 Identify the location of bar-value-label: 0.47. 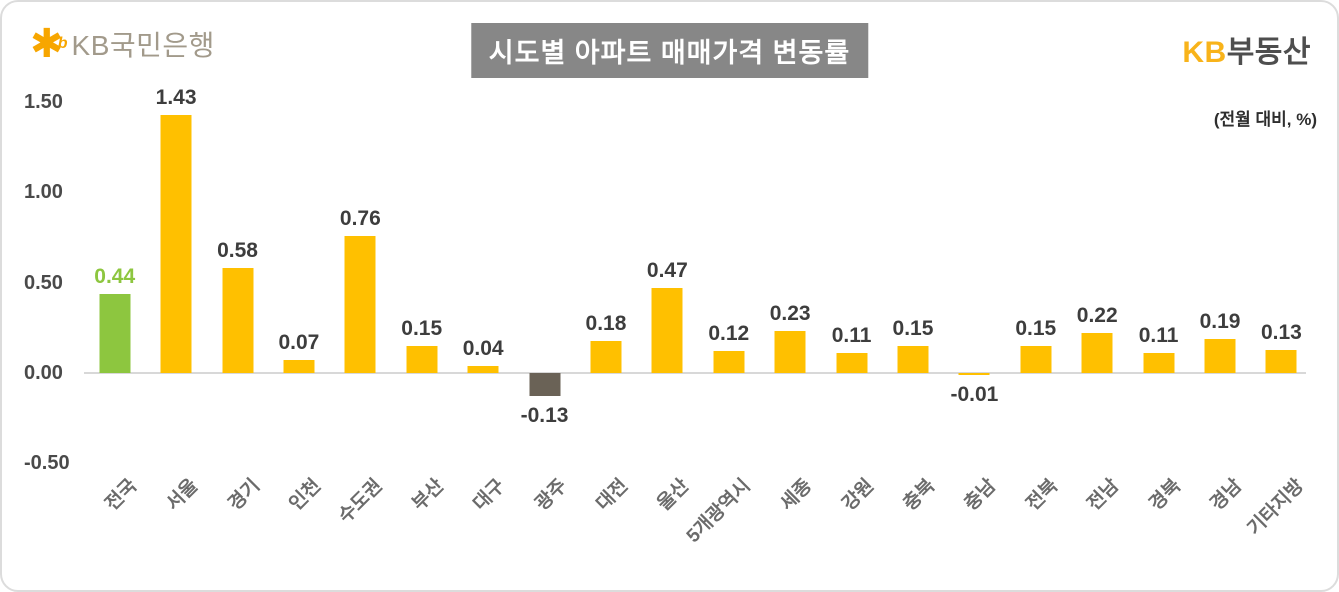
(667, 271).